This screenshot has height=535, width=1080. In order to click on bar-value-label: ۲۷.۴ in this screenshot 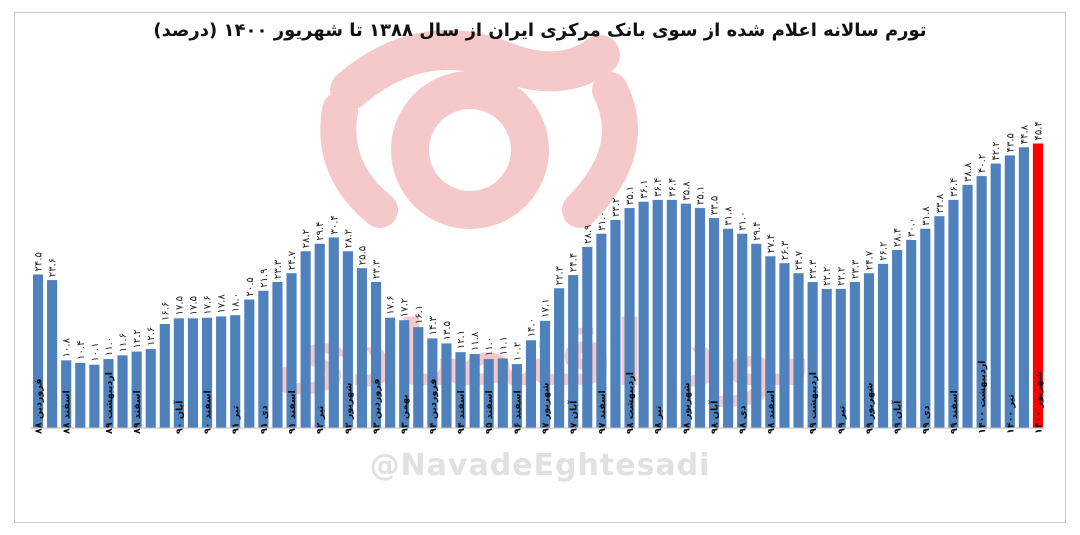, I will do `click(771, 243)`.